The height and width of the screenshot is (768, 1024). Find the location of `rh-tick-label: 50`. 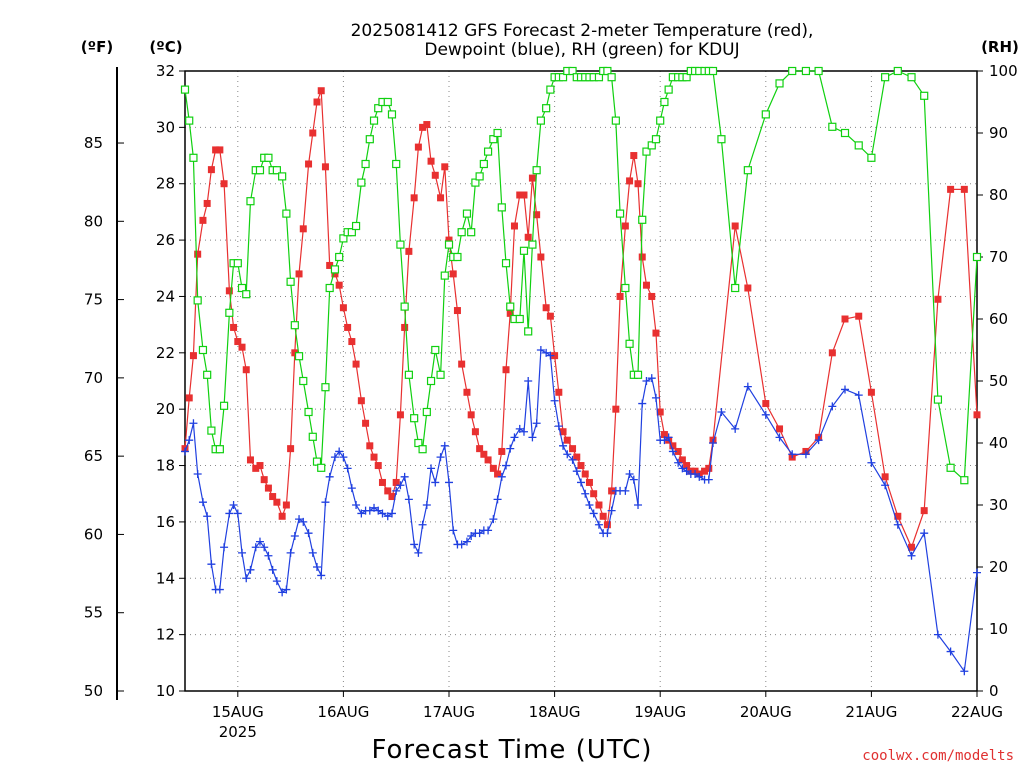

rh-tick-label: 50 is located at coordinates (998, 381).